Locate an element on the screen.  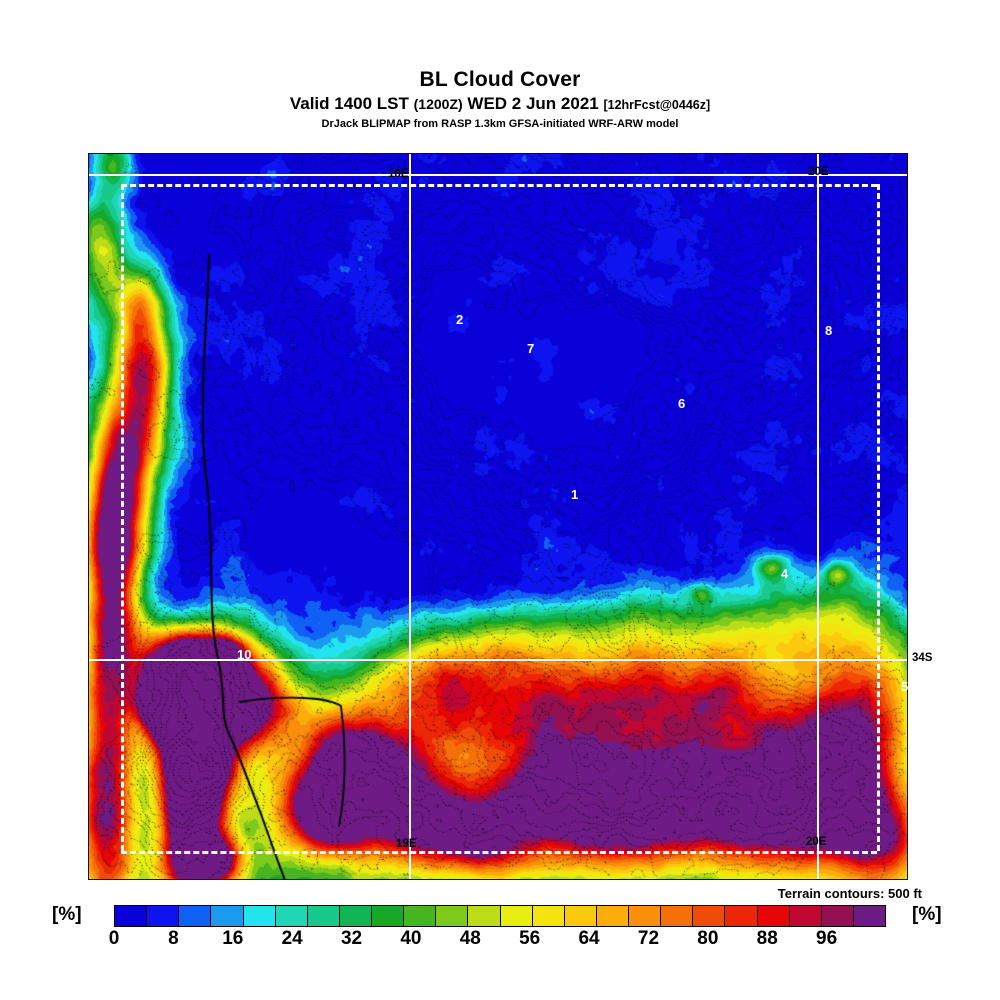
colorbar-block: [%] [%] 0 8 16 24 32 40 48 56 64 72 80 88 96 is located at coordinates (500, 934).